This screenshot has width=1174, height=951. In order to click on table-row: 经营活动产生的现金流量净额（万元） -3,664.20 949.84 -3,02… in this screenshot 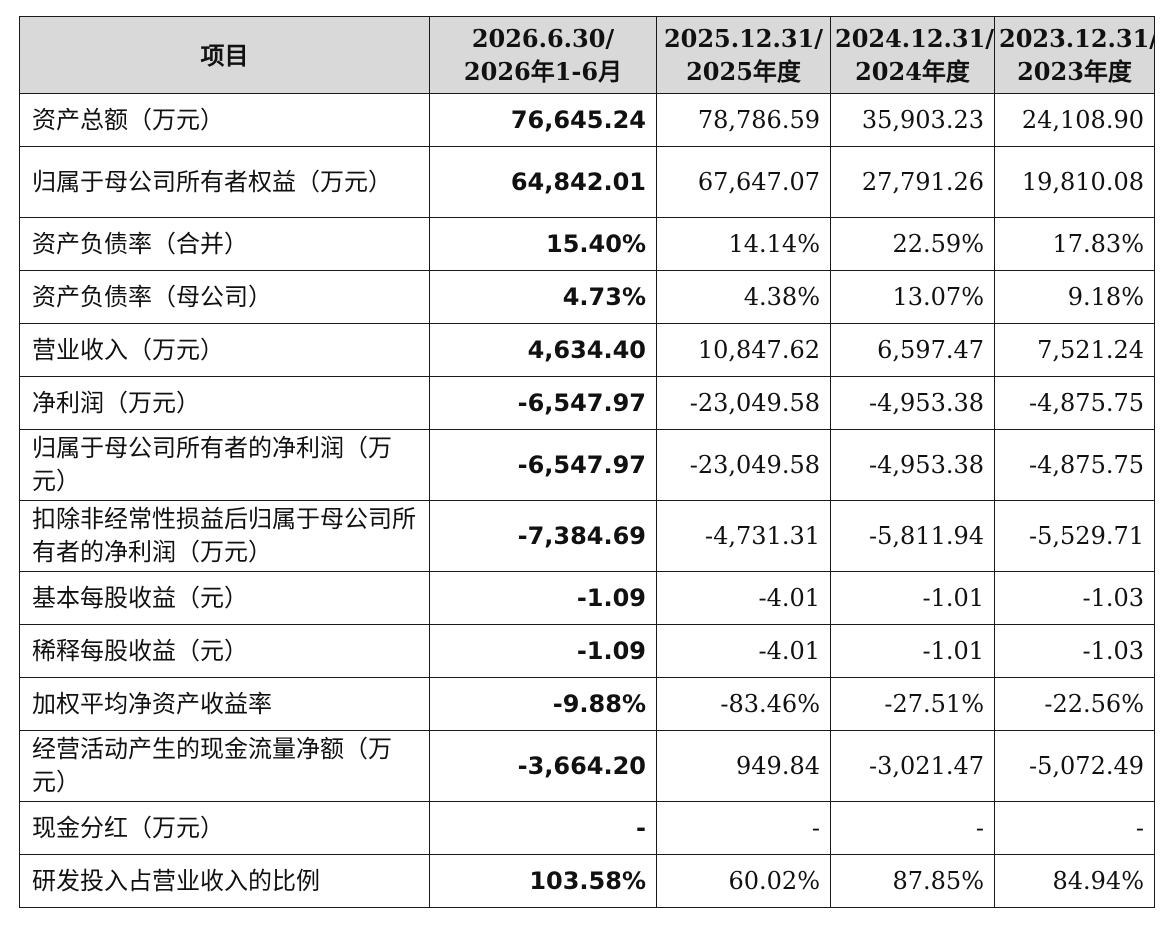, I will do `click(587, 766)`.